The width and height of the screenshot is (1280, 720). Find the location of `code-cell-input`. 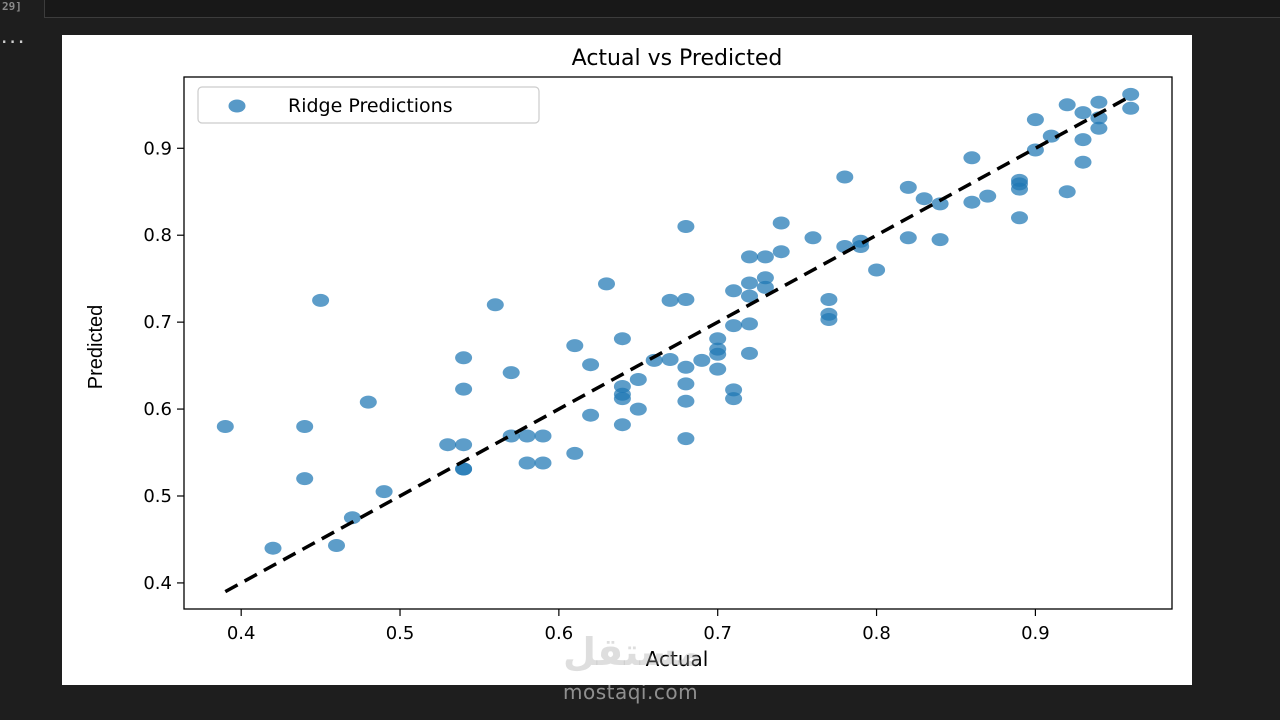

code-cell-input is located at coordinates (662, 9).